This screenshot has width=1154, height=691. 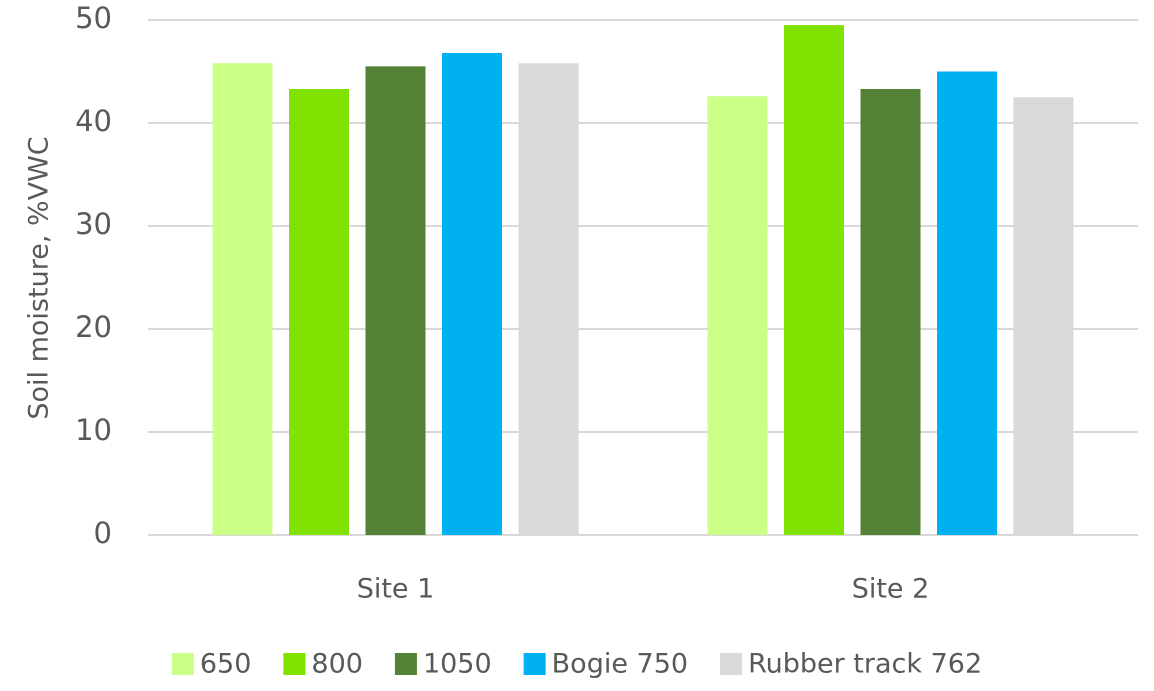 I want to click on y-tick-label: 0, so click(x=103, y=533).